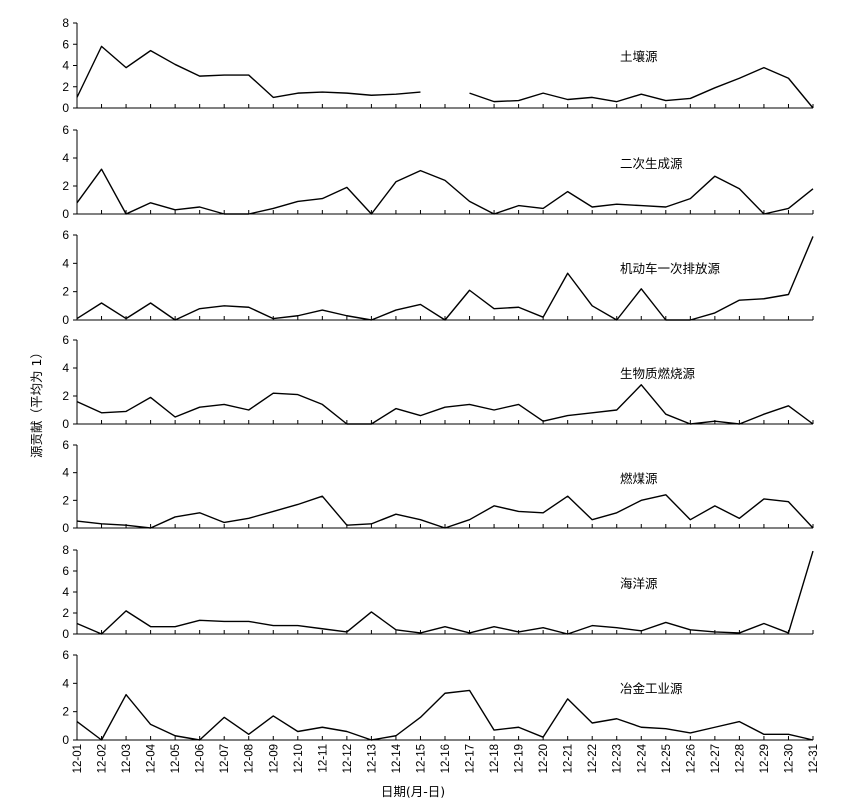 The image size is (848, 812). I want to click on x-tick-label: 12-12, so click(348, 758).